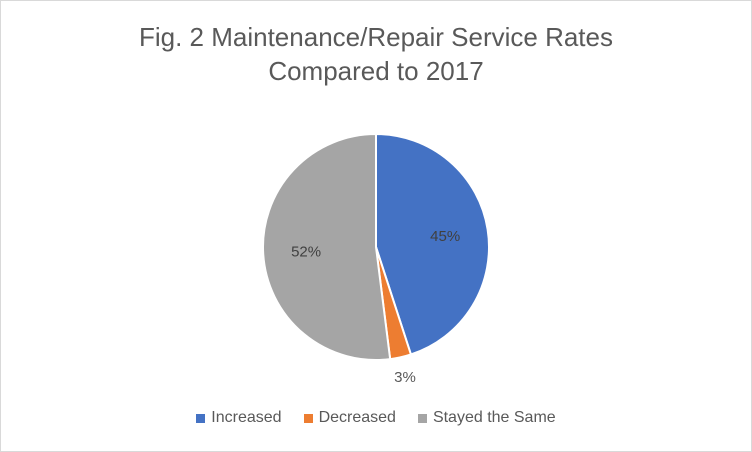 This screenshot has height=452, width=752. Describe the element at coordinates (357, 417) in the screenshot. I see `legend-label-decreased: Decreased` at that location.